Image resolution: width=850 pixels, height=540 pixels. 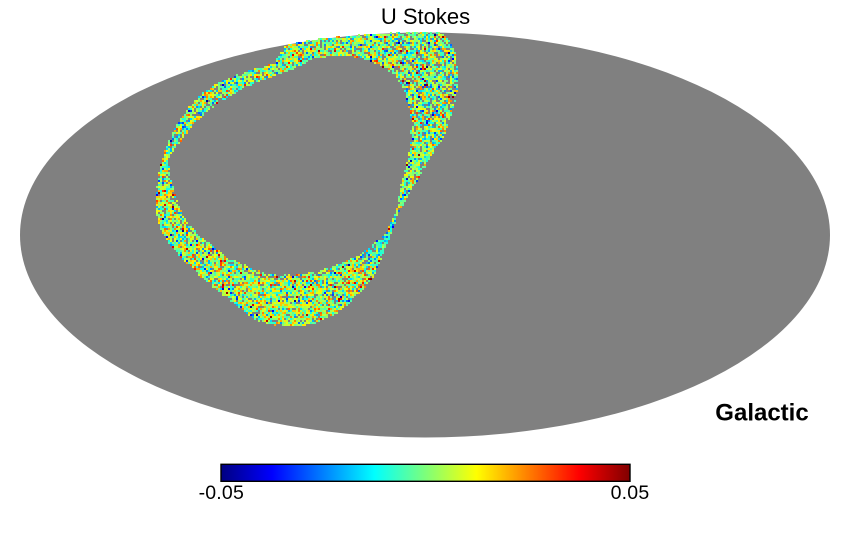 What do you see at coordinates (221, 493) in the screenshot?
I see `svg-text: -0.05` at bounding box center [221, 493].